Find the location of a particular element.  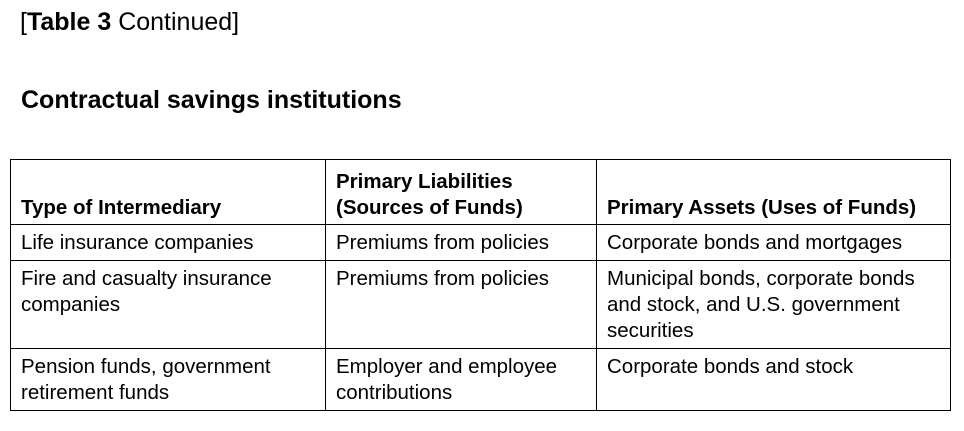

cell-intermediary-type: Fire and casualty insurance companies is located at coordinates (168, 304).